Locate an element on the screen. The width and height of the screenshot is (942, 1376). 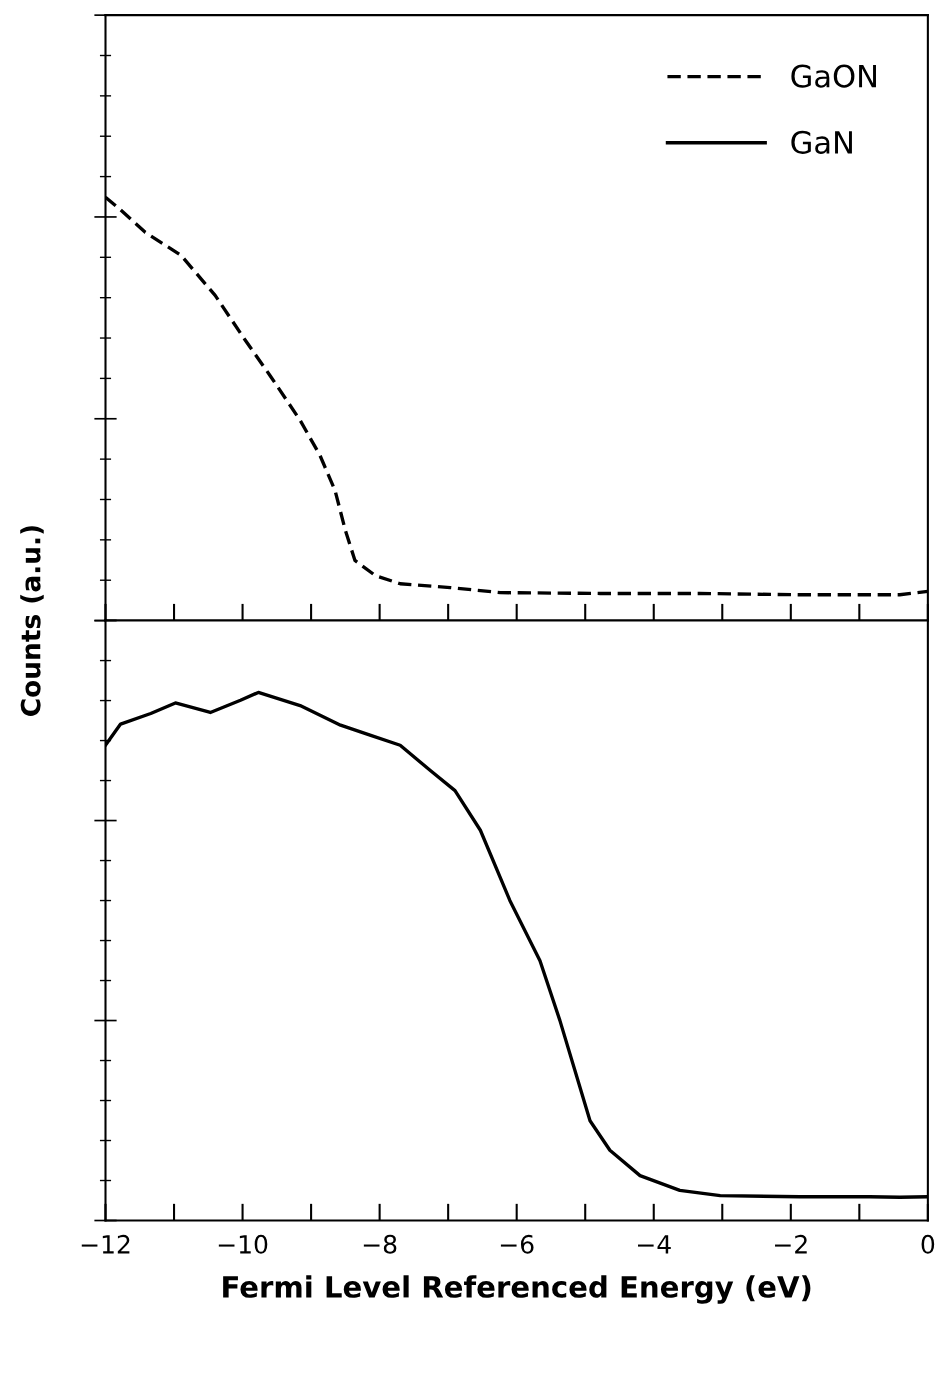
legend-label: GaON is located at coordinates (833, 76).